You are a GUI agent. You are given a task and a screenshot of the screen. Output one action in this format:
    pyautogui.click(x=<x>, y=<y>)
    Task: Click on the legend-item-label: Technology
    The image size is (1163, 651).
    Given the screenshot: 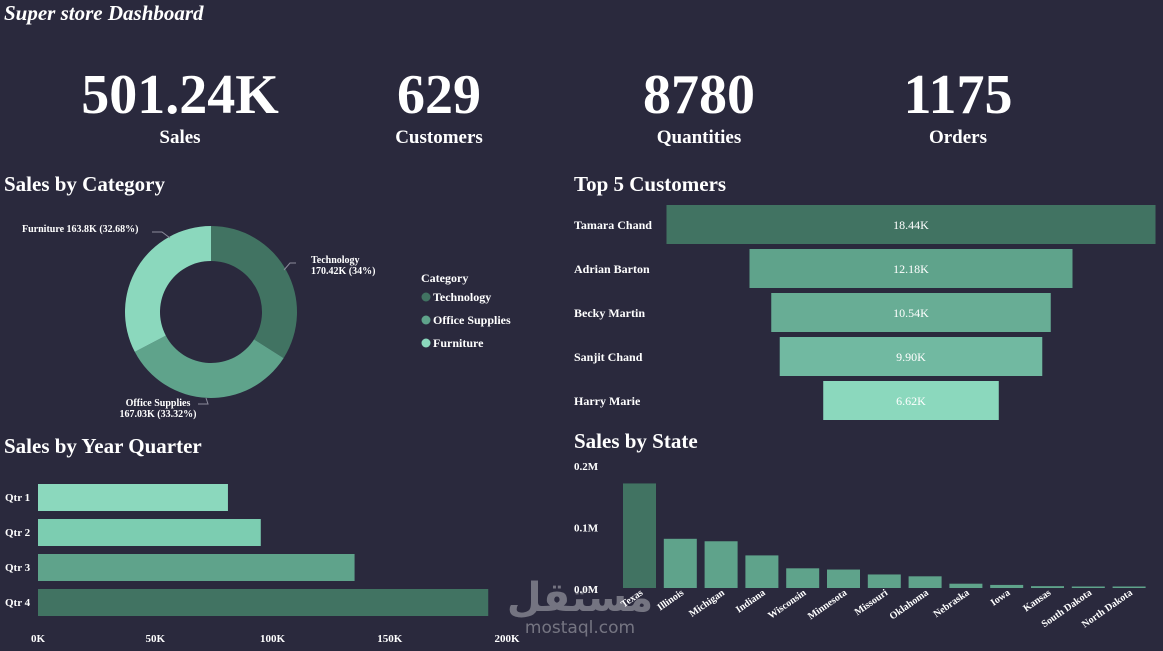 What is the action you would take?
    pyautogui.click(x=462, y=297)
    